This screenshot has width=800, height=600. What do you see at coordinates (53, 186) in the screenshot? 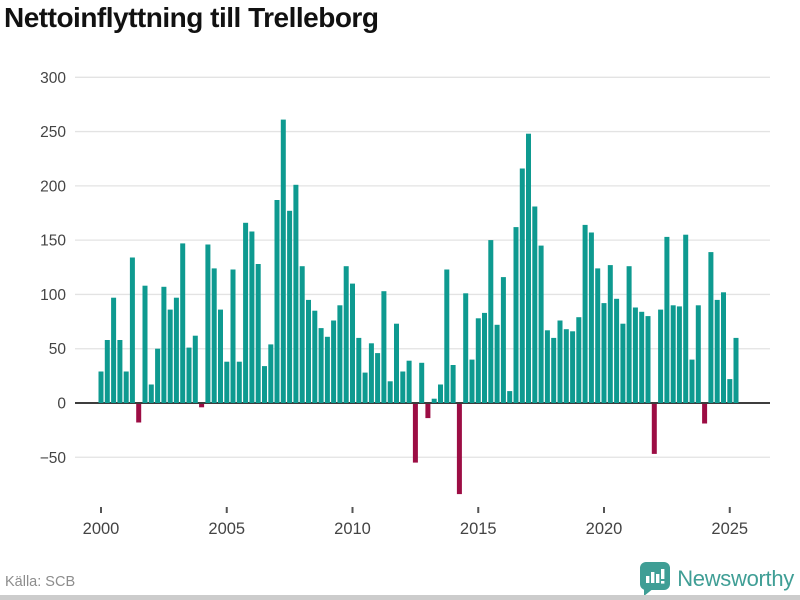
I see `y-axis-label: 200` at bounding box center [53, 186].